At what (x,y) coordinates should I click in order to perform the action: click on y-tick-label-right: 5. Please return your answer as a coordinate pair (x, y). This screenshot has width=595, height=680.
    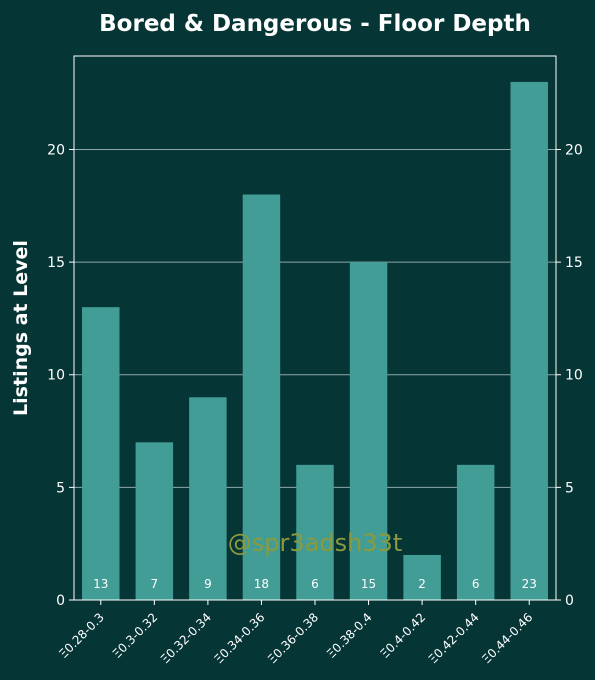
    Looking at the image, I should click on (569, 488).